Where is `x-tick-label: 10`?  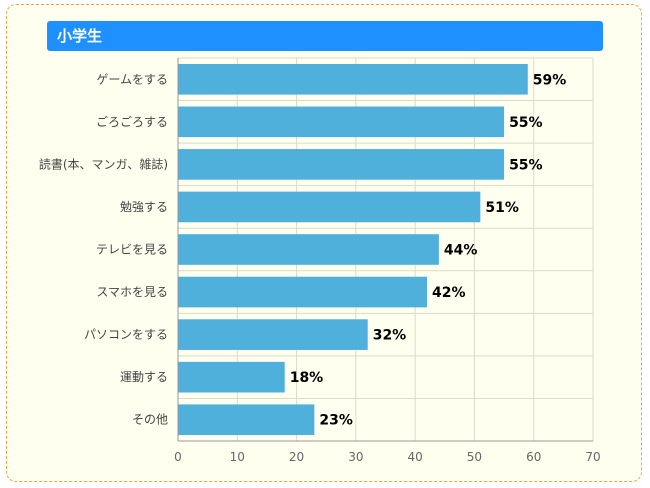 x-tick-label: 10 is located at coordinates (237, 457).